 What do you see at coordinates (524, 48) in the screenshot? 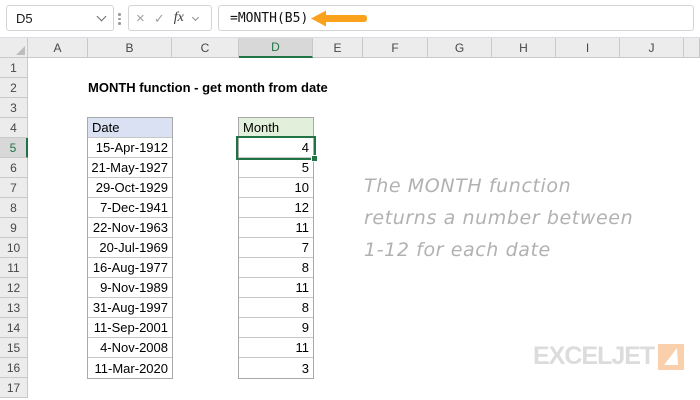
I see `column-header-H: H` at bounding box center [524, 48].